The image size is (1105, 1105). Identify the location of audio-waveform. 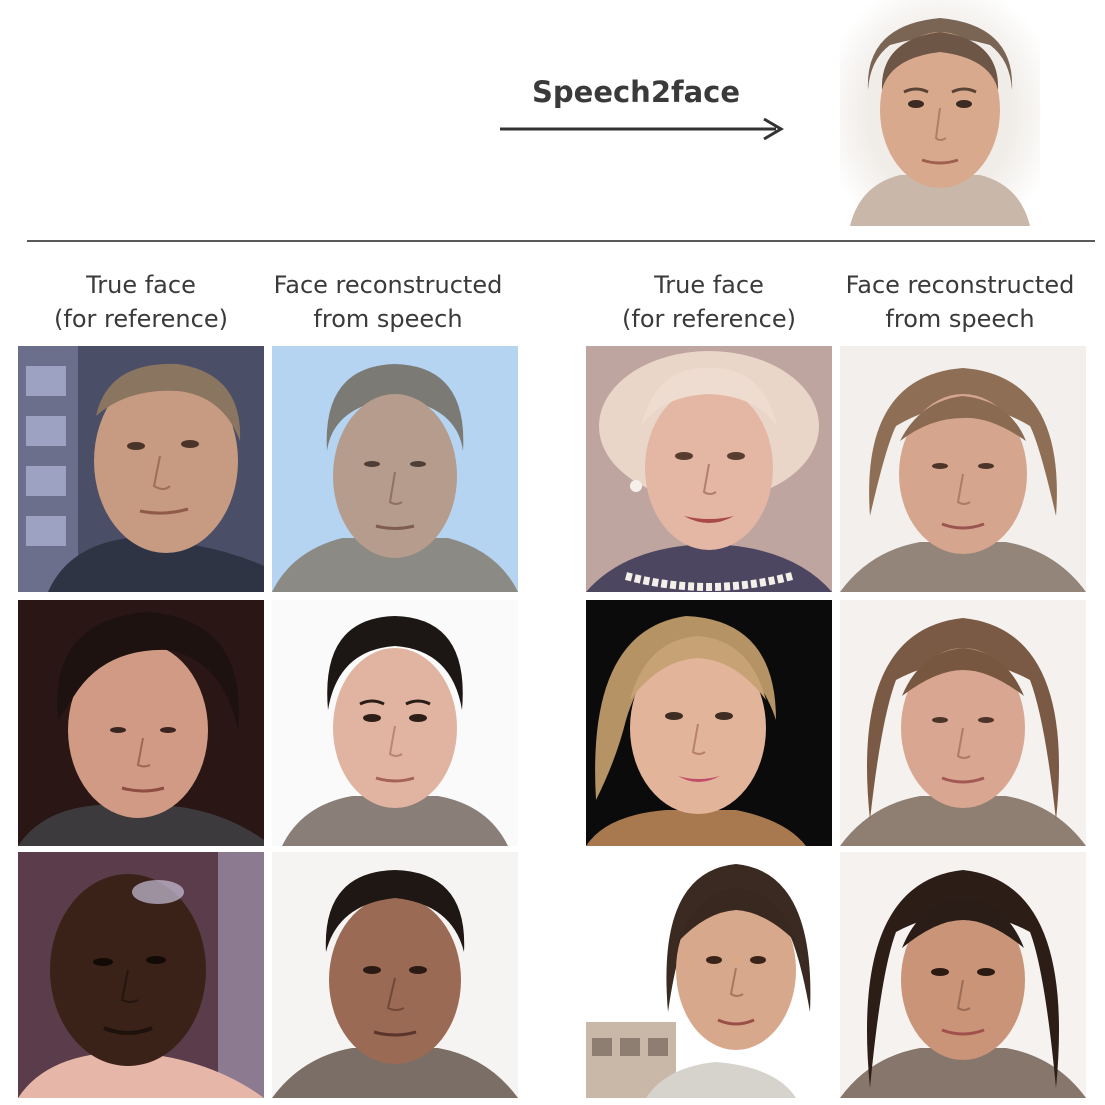
(251, 130).